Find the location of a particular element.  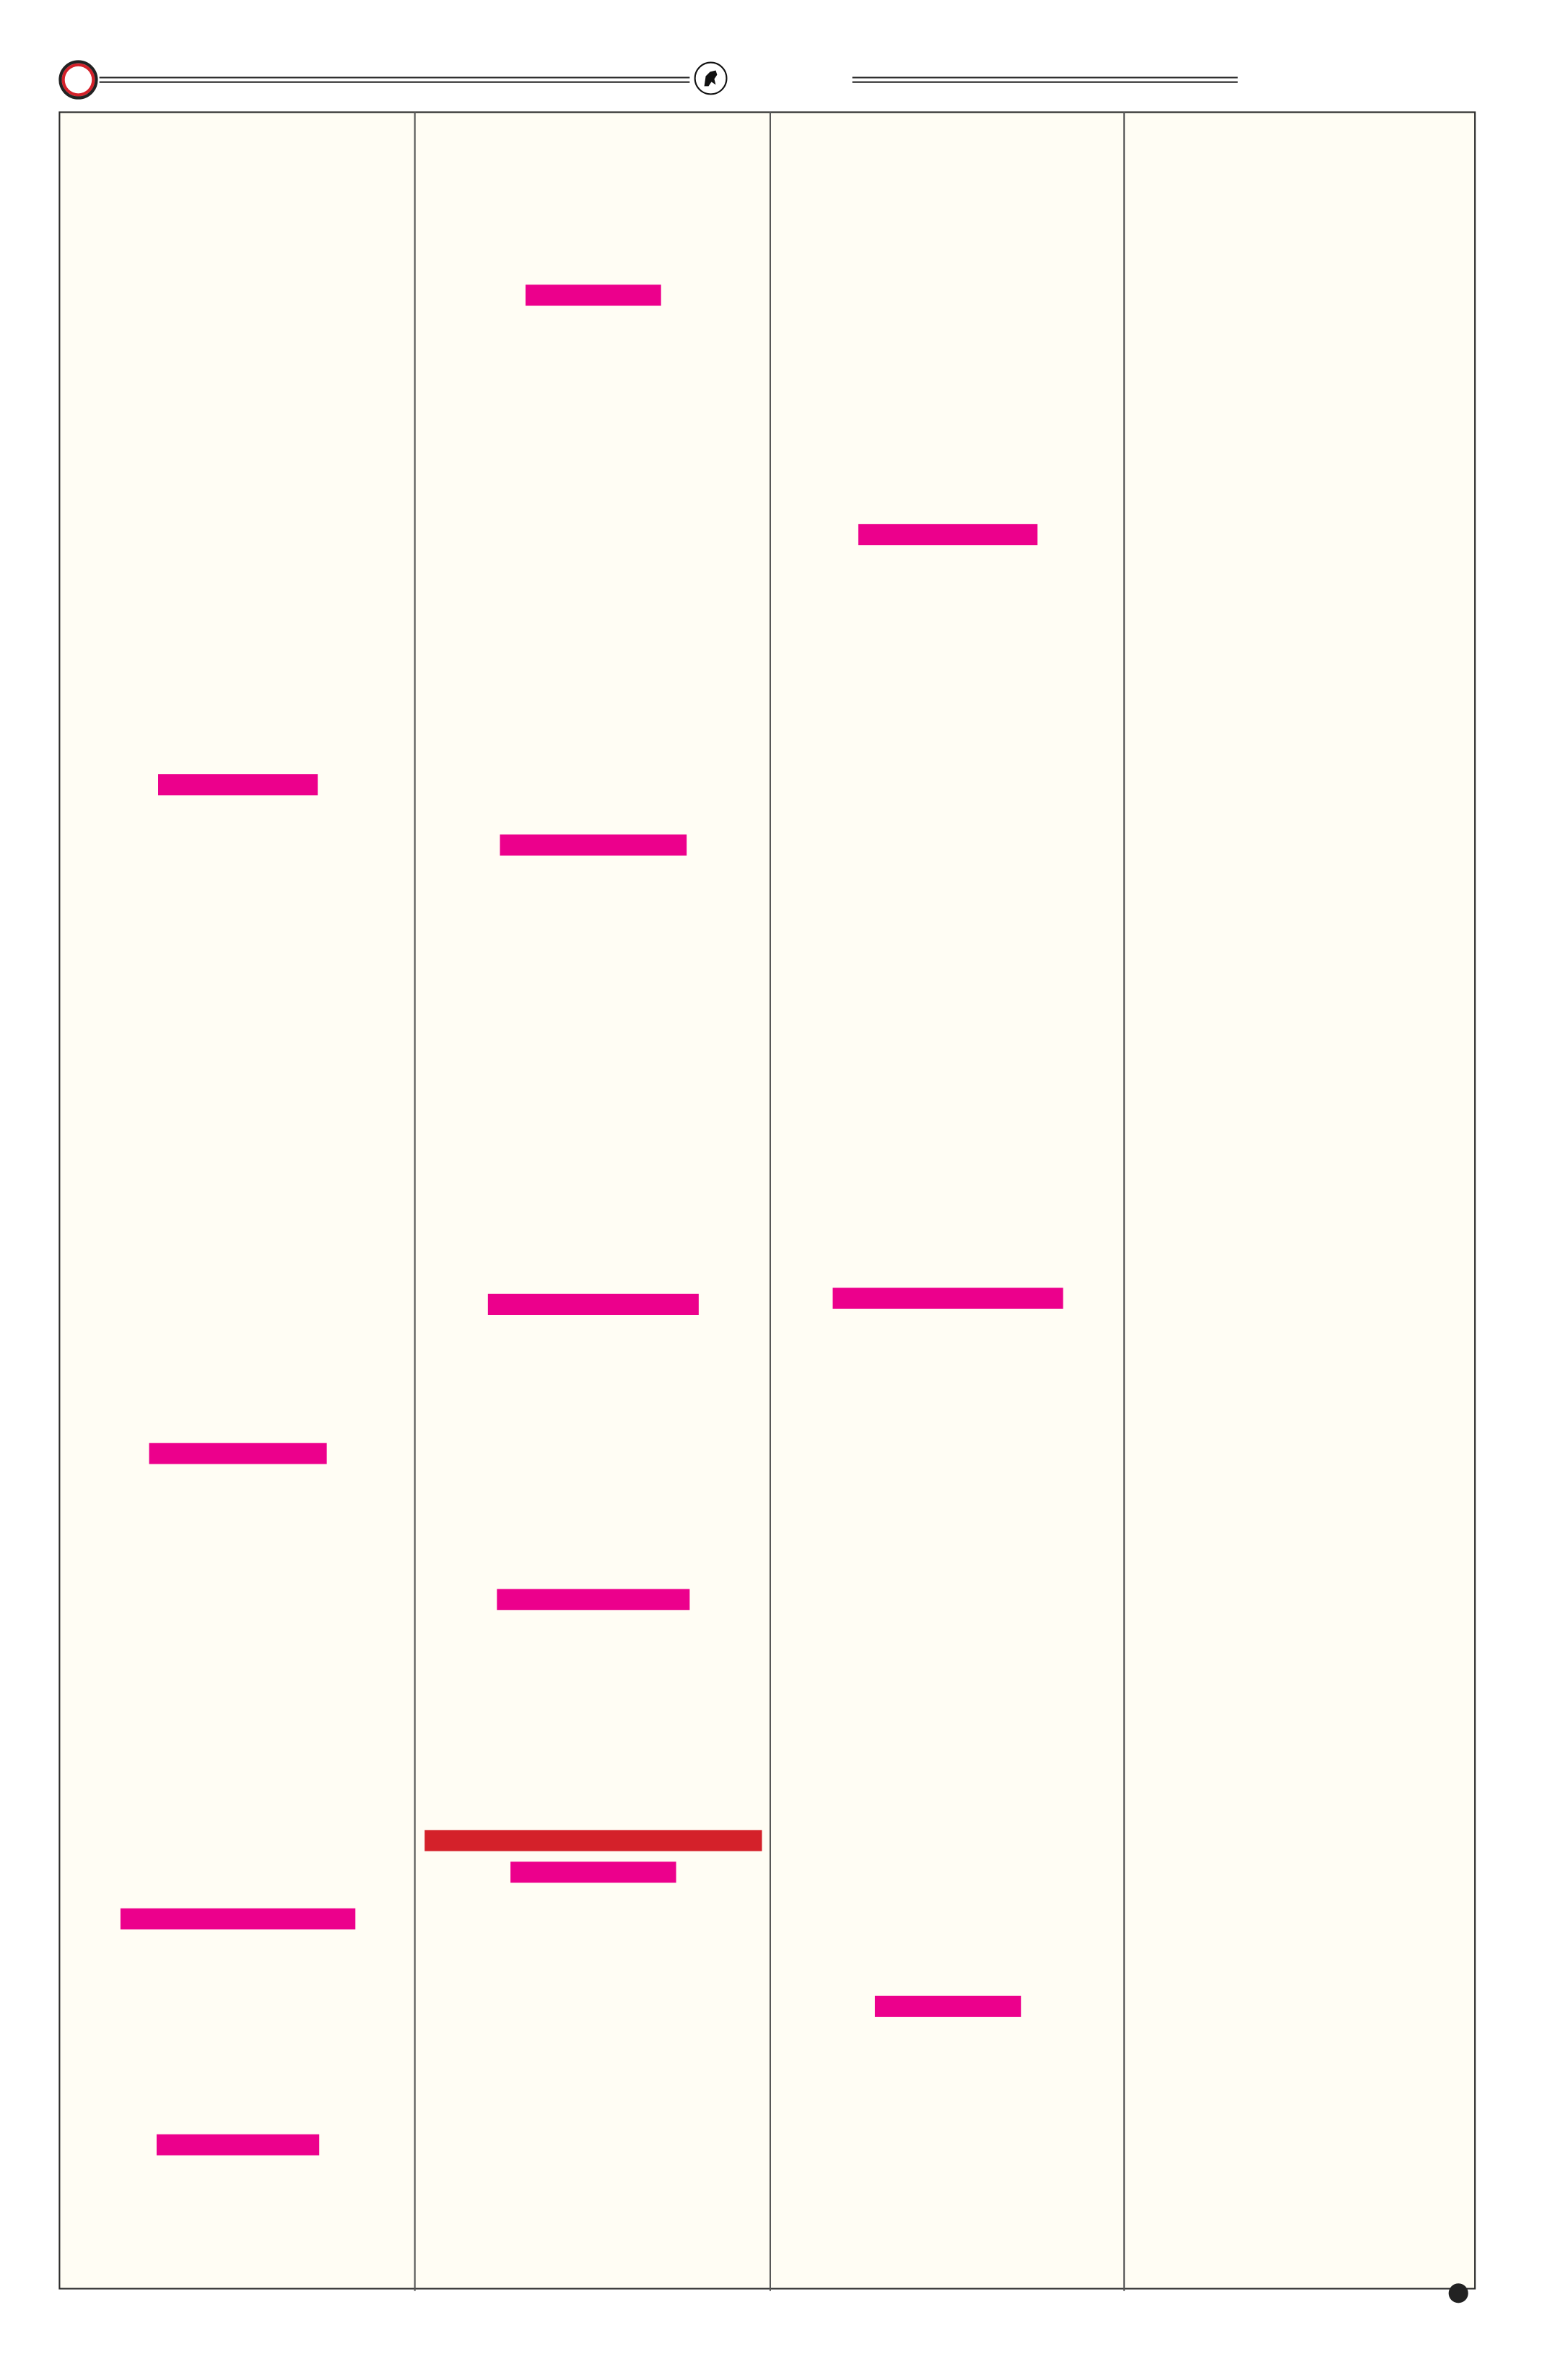

emblem-icon is located at coordinates (711, 78).